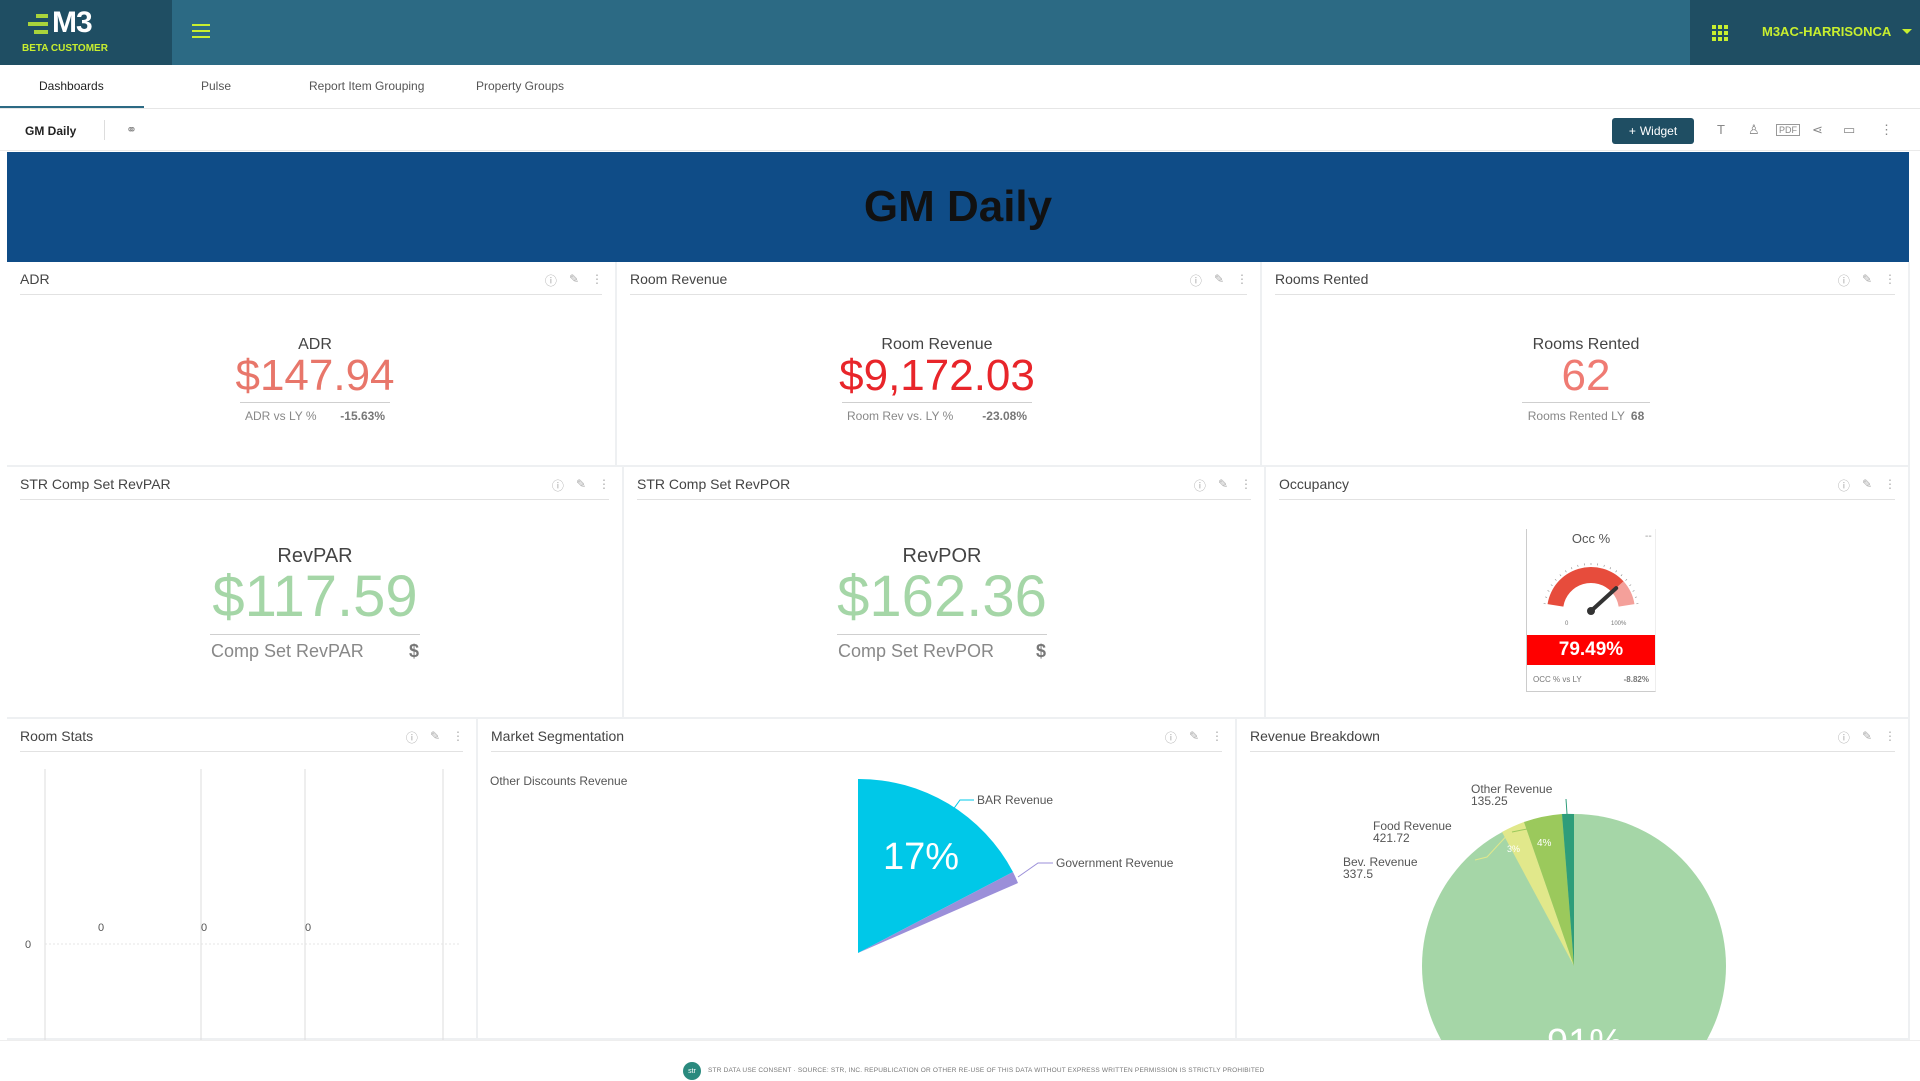 Image resolution: width=1920 pixels, height=1081 pixels. Describe the element at coordinates (366, 86) in the screenshot. I see `tab-report-item-grouping: Report Item Grouping` at that location.